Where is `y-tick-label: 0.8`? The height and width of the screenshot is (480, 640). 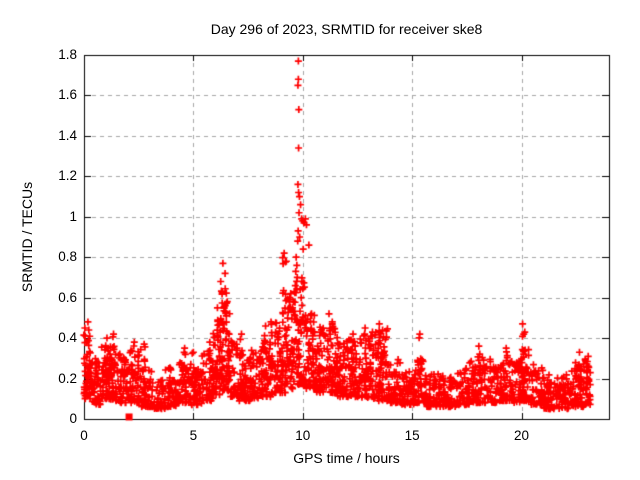
y-tick-label: 0.8 is located at coordinates (67, 257).